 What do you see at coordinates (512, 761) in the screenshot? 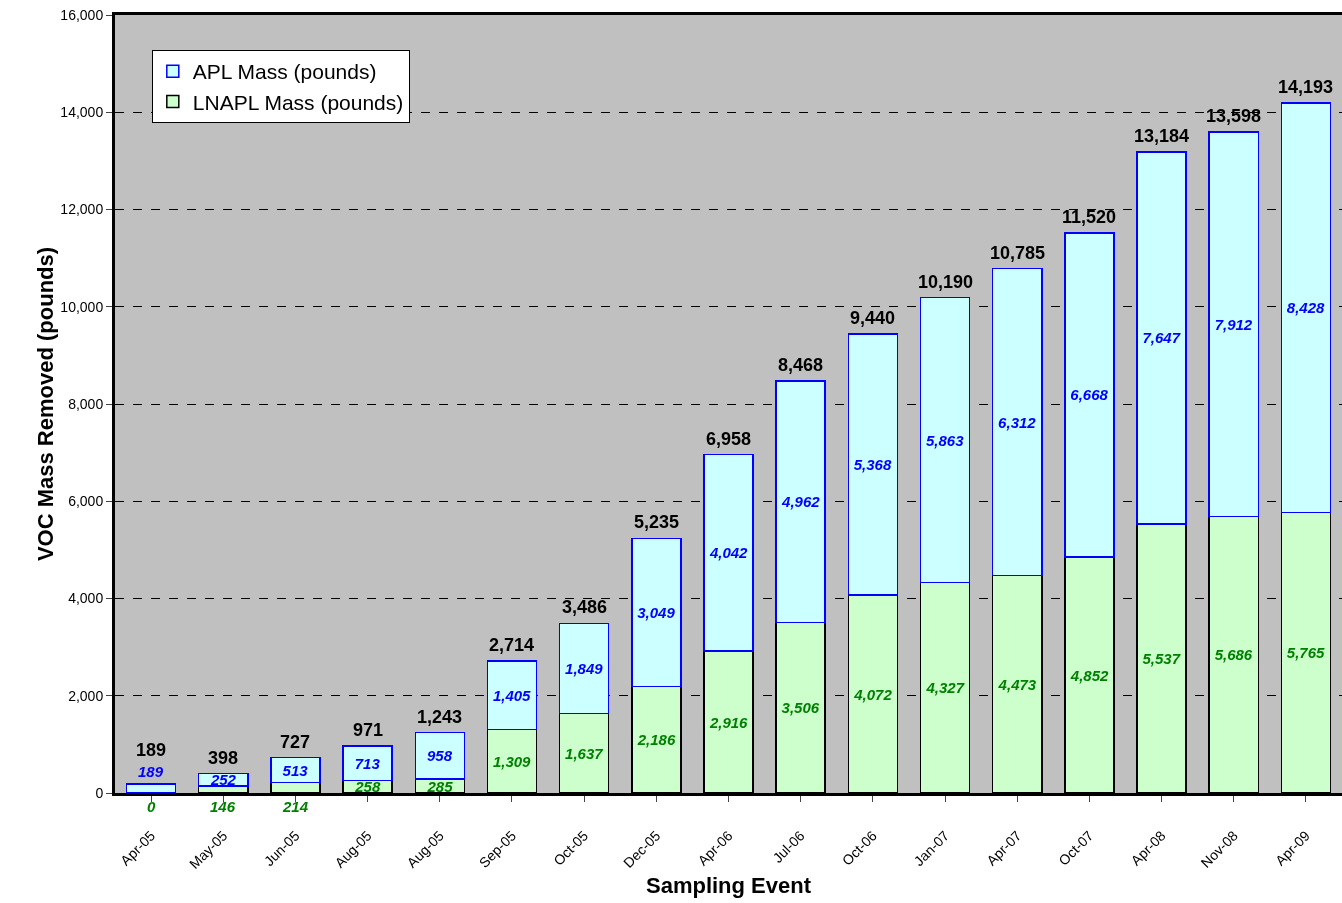
I see `data-label: 1,309` at bounding box center [512, 761].